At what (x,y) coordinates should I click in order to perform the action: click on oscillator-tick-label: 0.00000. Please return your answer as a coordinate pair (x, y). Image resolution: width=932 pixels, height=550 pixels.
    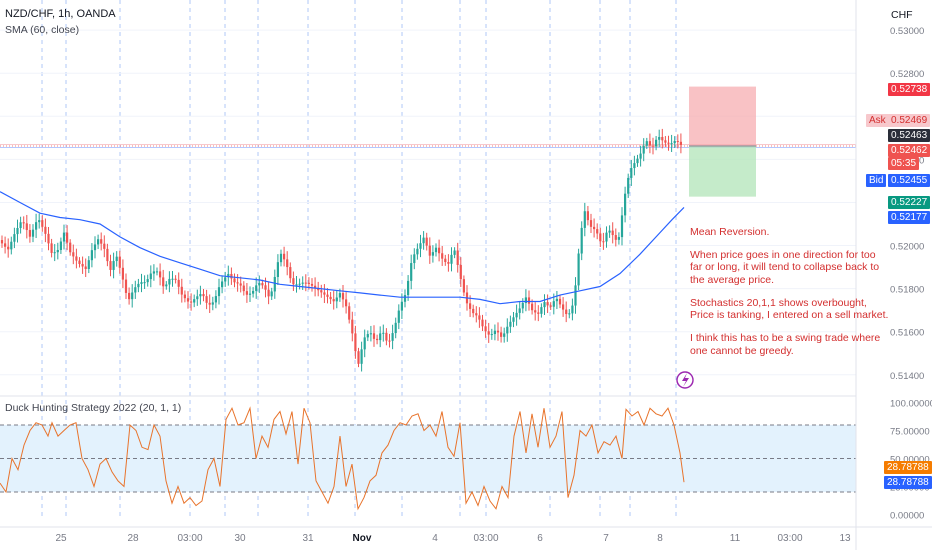
    Looking at the image, I should click on (907, 515).